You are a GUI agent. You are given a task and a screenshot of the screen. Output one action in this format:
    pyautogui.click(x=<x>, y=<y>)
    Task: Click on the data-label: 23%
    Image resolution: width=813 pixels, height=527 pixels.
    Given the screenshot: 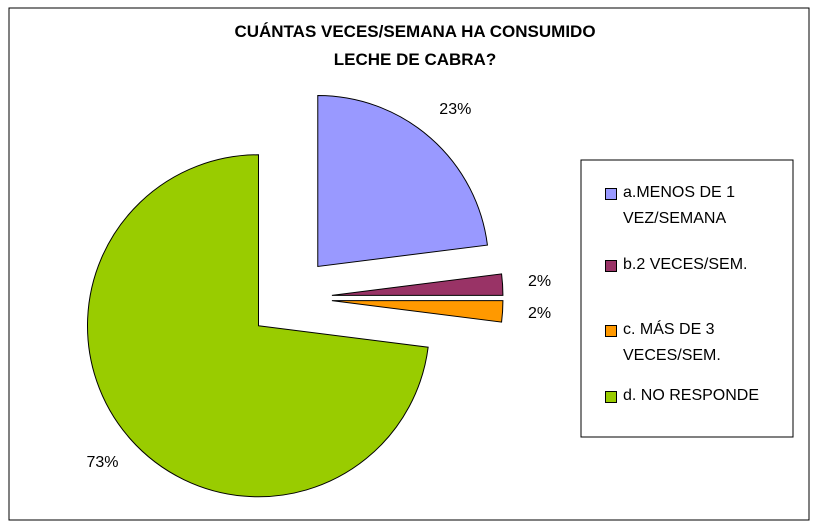 What is the action you would take?
    pyautogui.click(x=455, y=110)
    